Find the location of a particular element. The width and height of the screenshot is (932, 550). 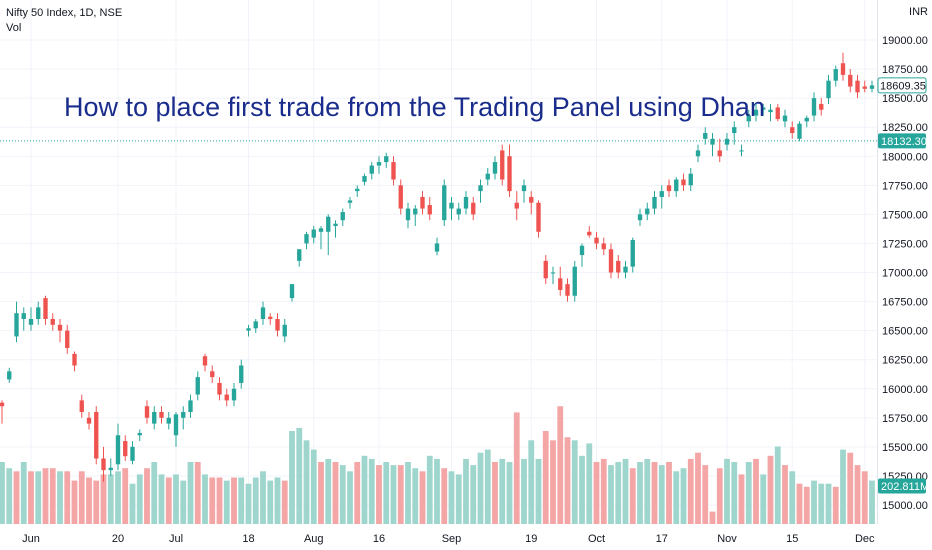

time-axis: Jun 20 Jul 18 Aug 16 Sep 19 Oct 17 Nov 15 Dec is located at coordinates (448, 539).